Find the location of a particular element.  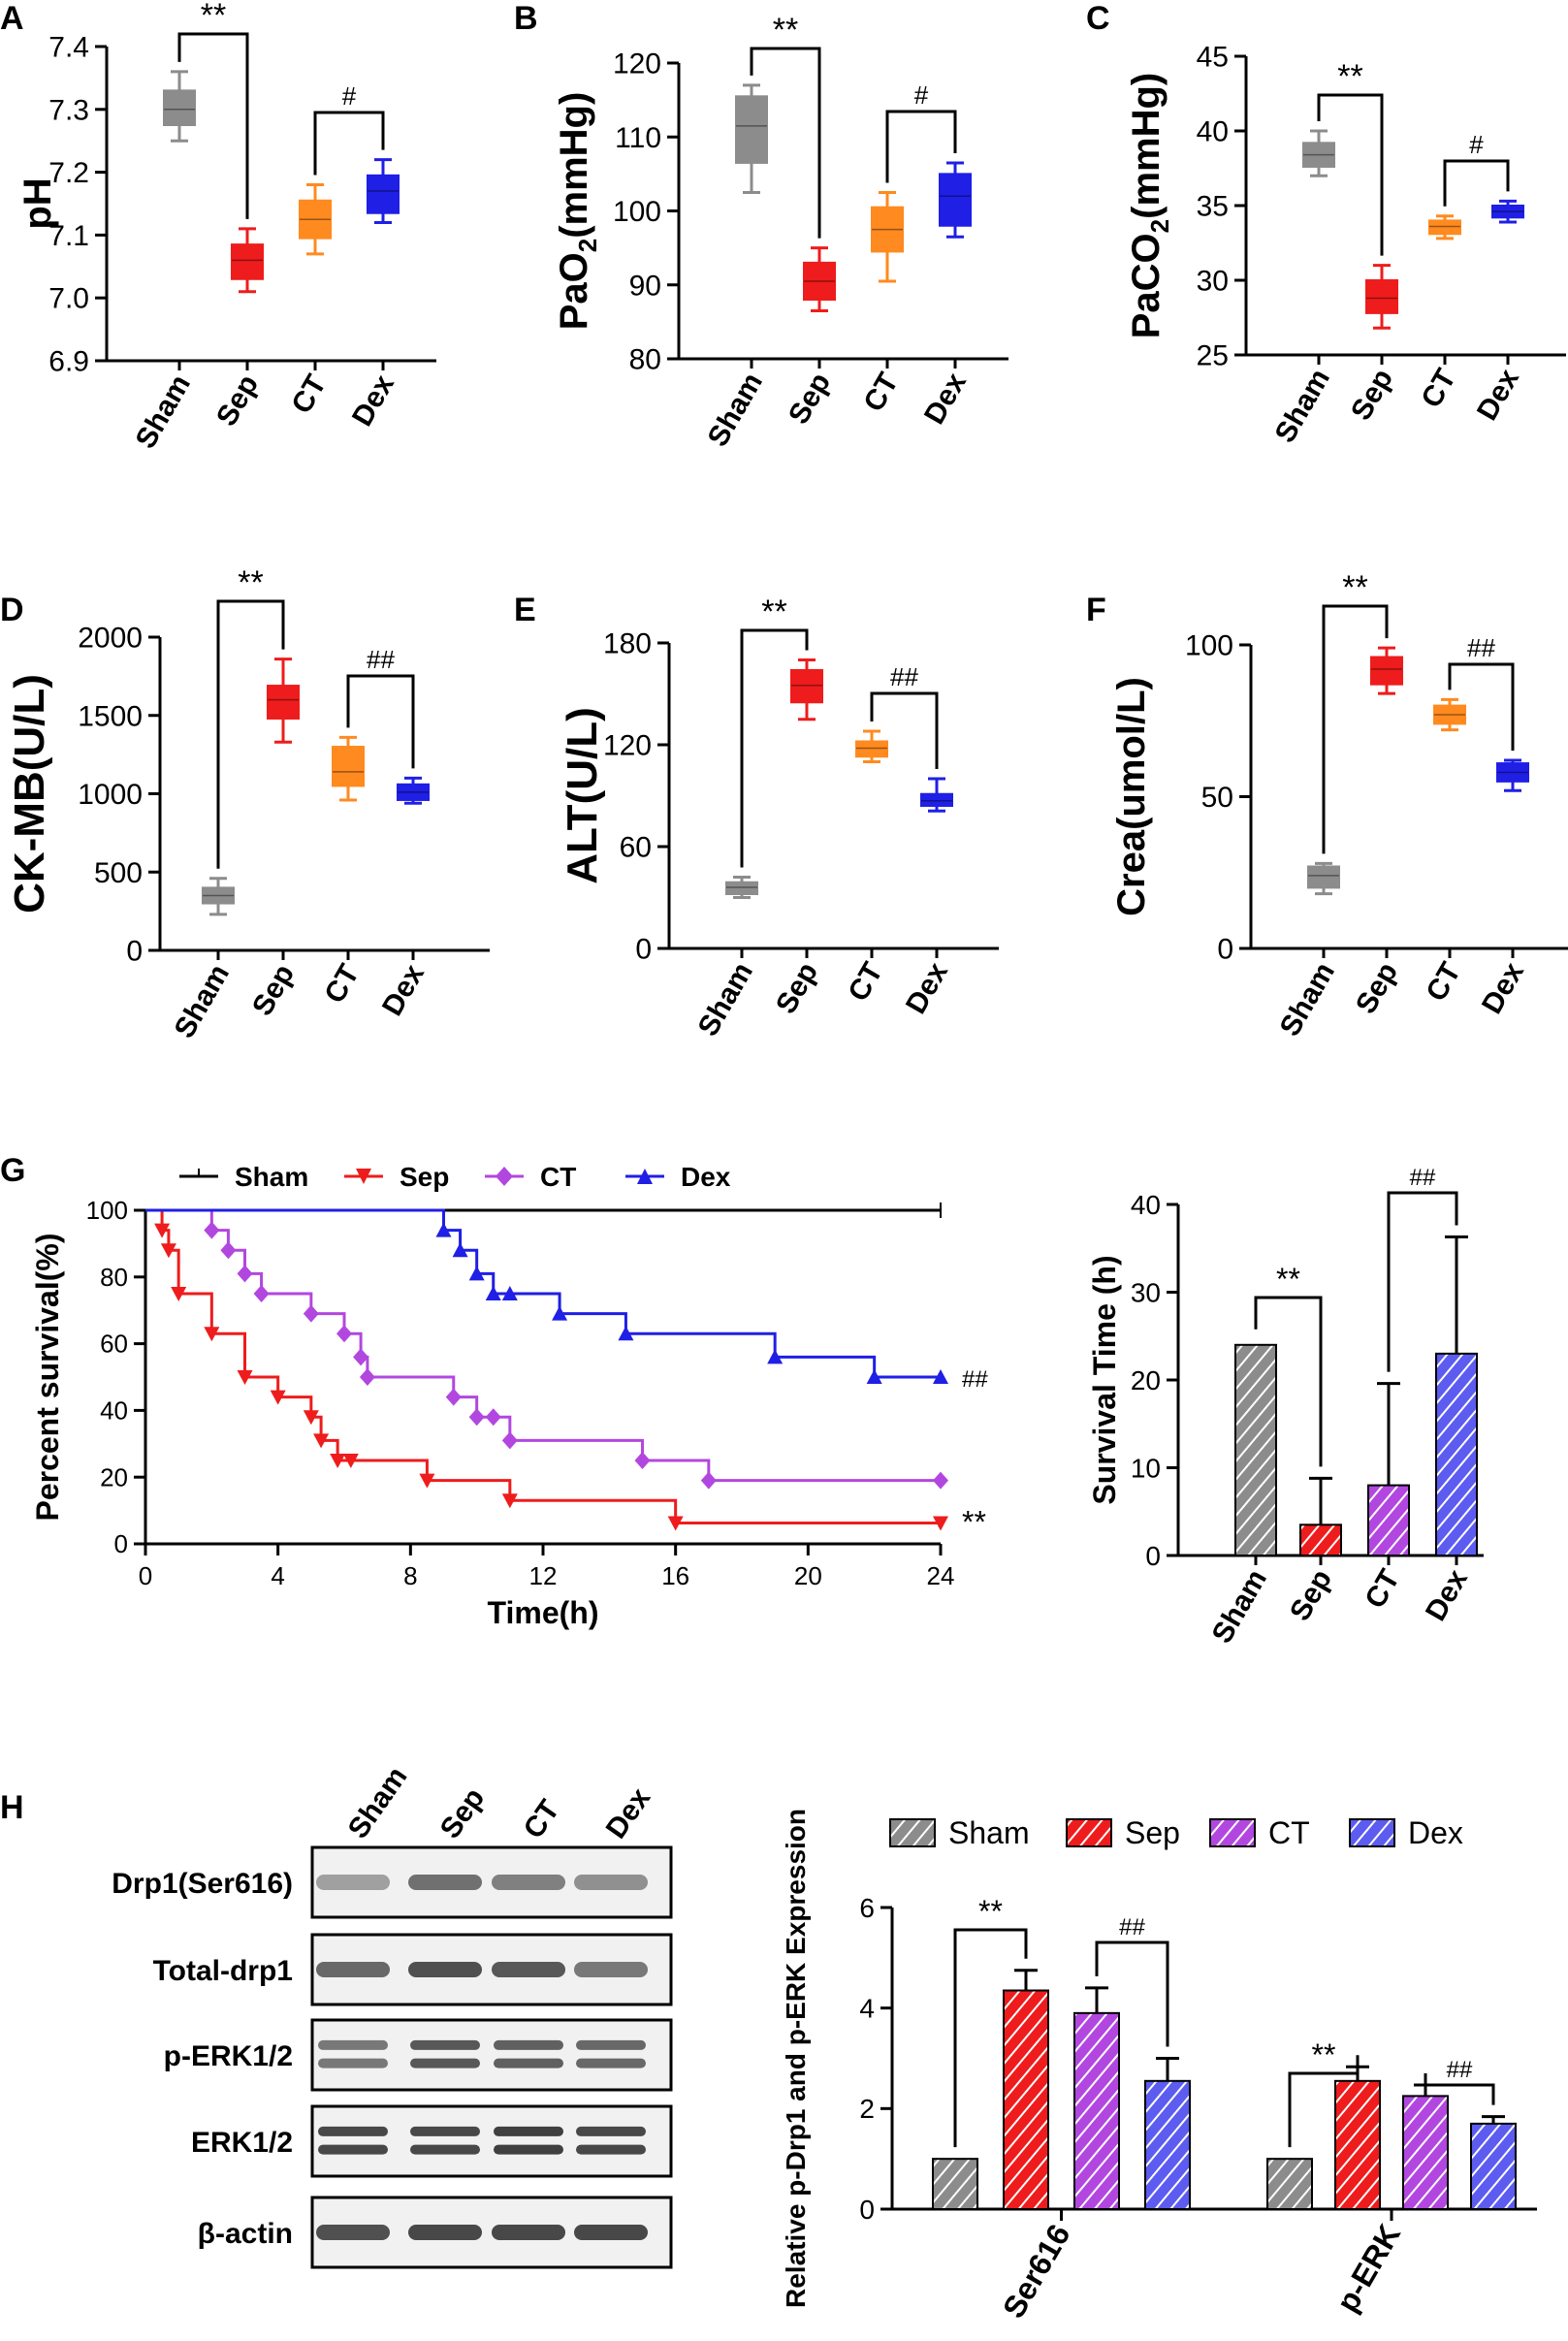

y-tick-label: 2000 is located at coordinates (110, 639).